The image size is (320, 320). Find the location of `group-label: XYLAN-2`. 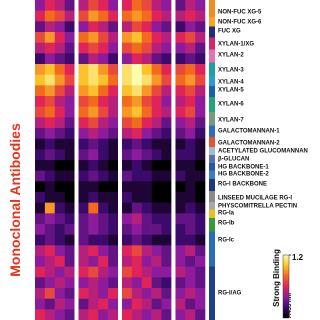

group-label: XYLAN-2 is located at coordinates (231, 56).